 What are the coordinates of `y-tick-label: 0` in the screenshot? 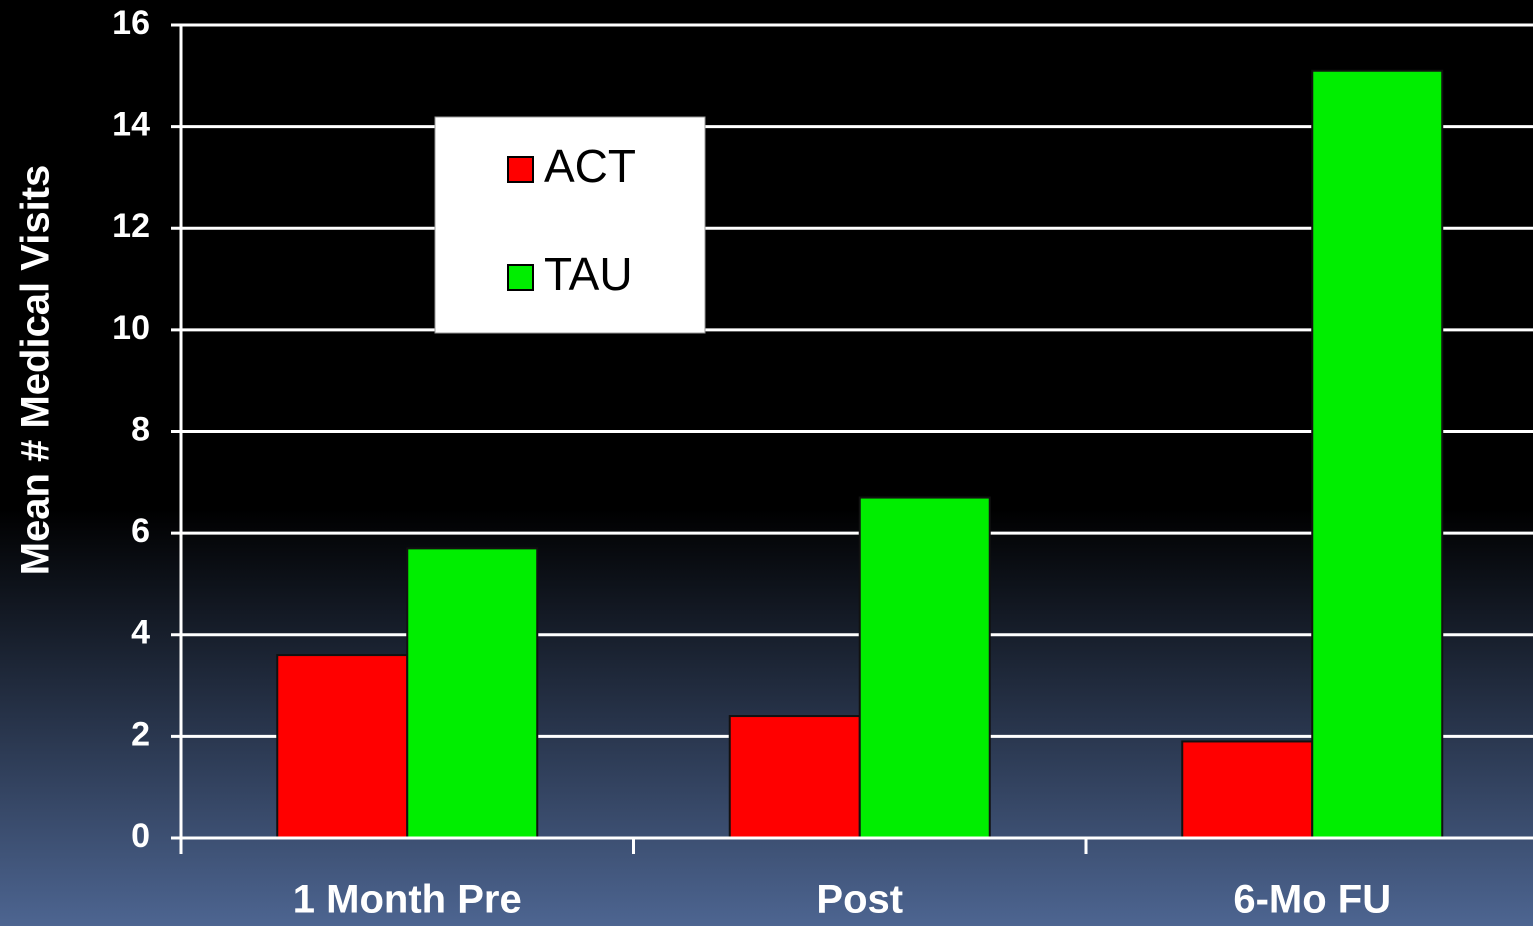 It's located at (140, 836).